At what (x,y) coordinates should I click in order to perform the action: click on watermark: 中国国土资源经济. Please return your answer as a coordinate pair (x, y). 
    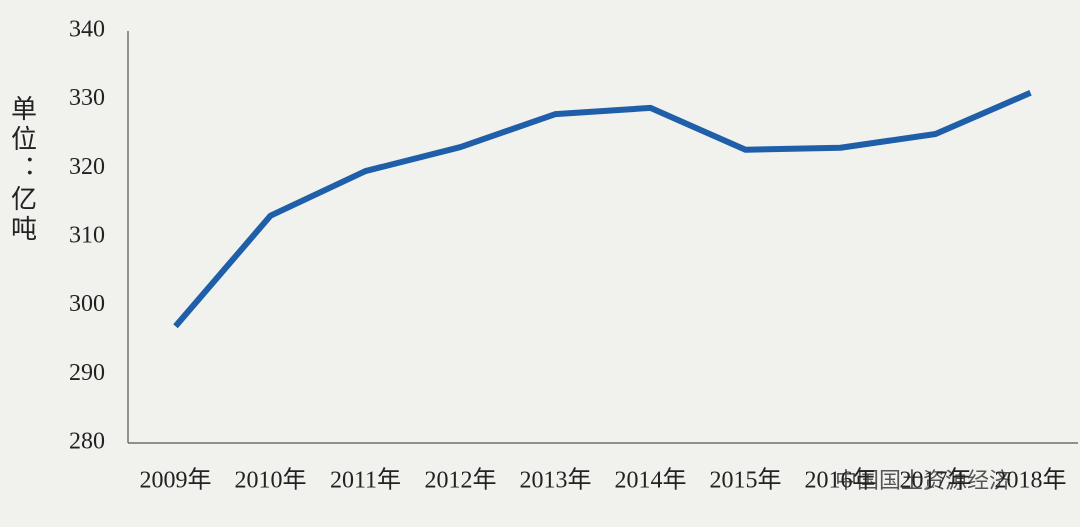
    Looking at the image, I should click on (923, 481).